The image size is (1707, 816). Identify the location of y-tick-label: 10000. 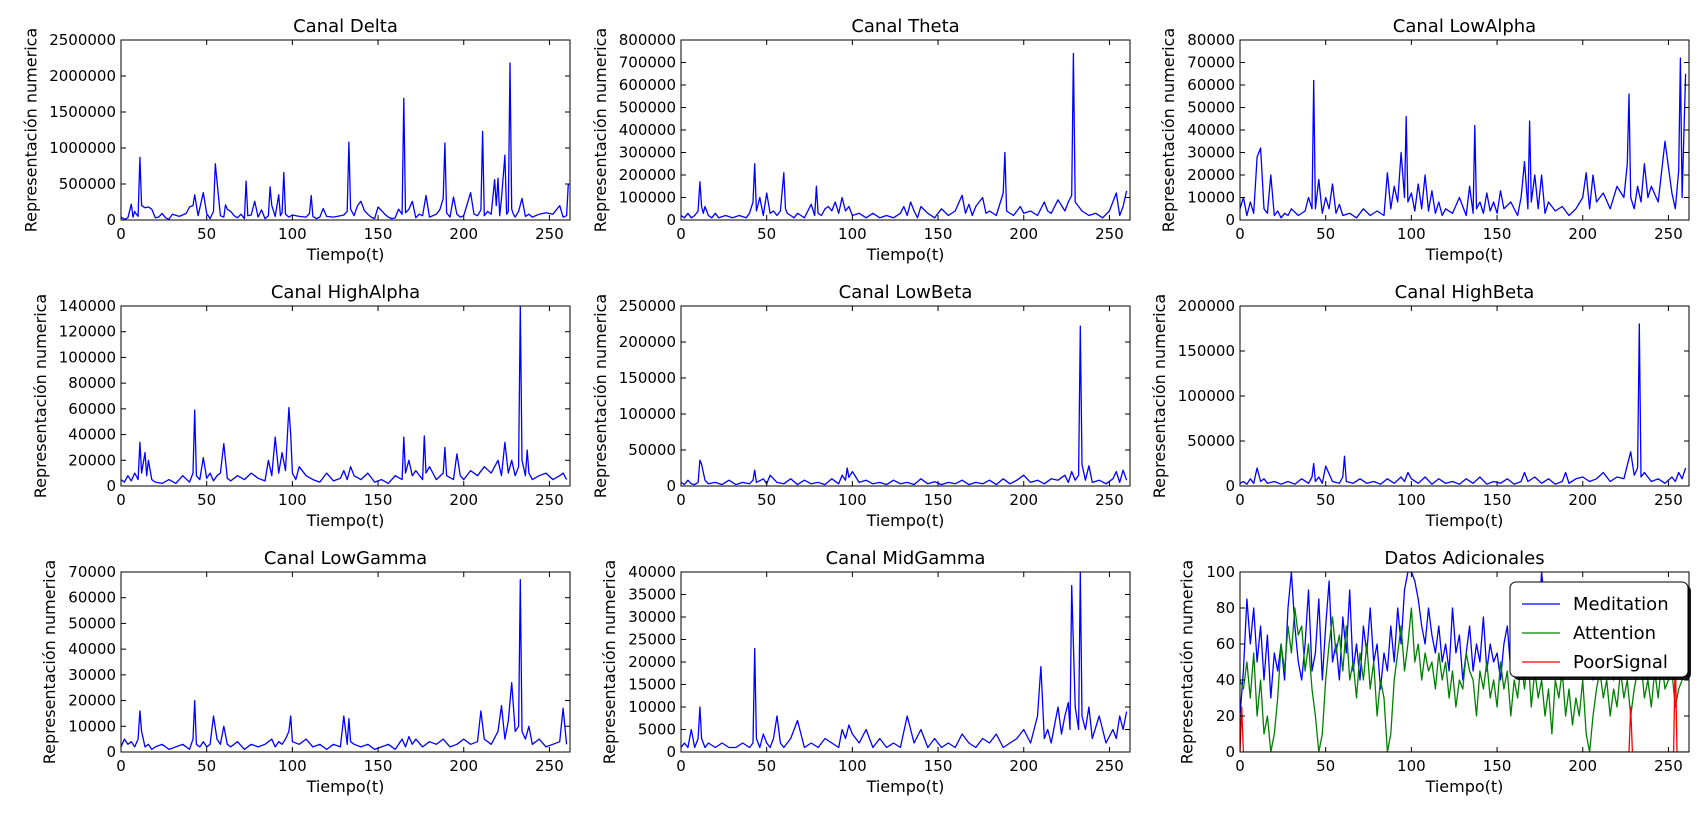
(652, 707).